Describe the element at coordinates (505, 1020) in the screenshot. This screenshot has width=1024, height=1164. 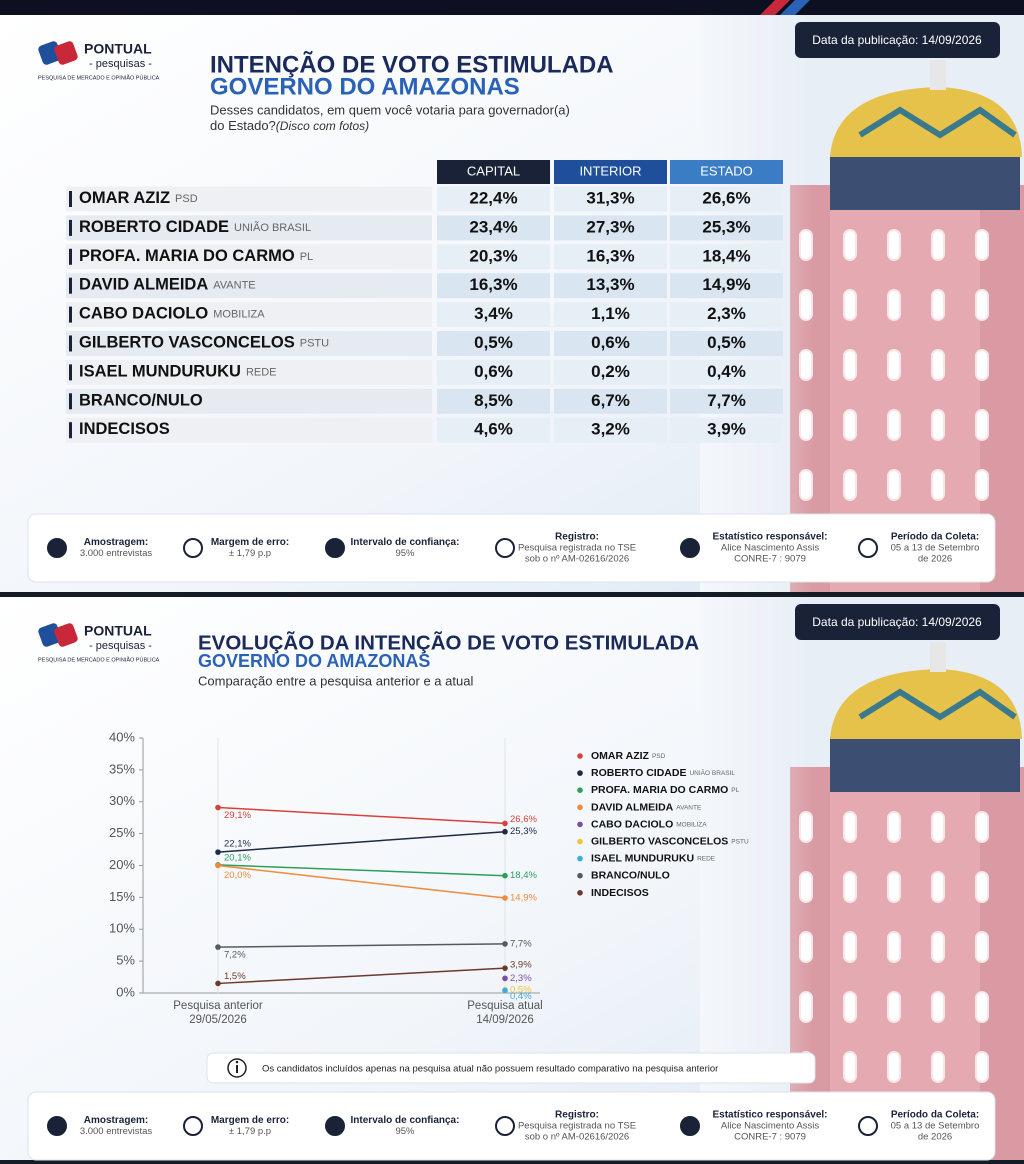
I see `x-tick-date: 14/09/2026` at that location.